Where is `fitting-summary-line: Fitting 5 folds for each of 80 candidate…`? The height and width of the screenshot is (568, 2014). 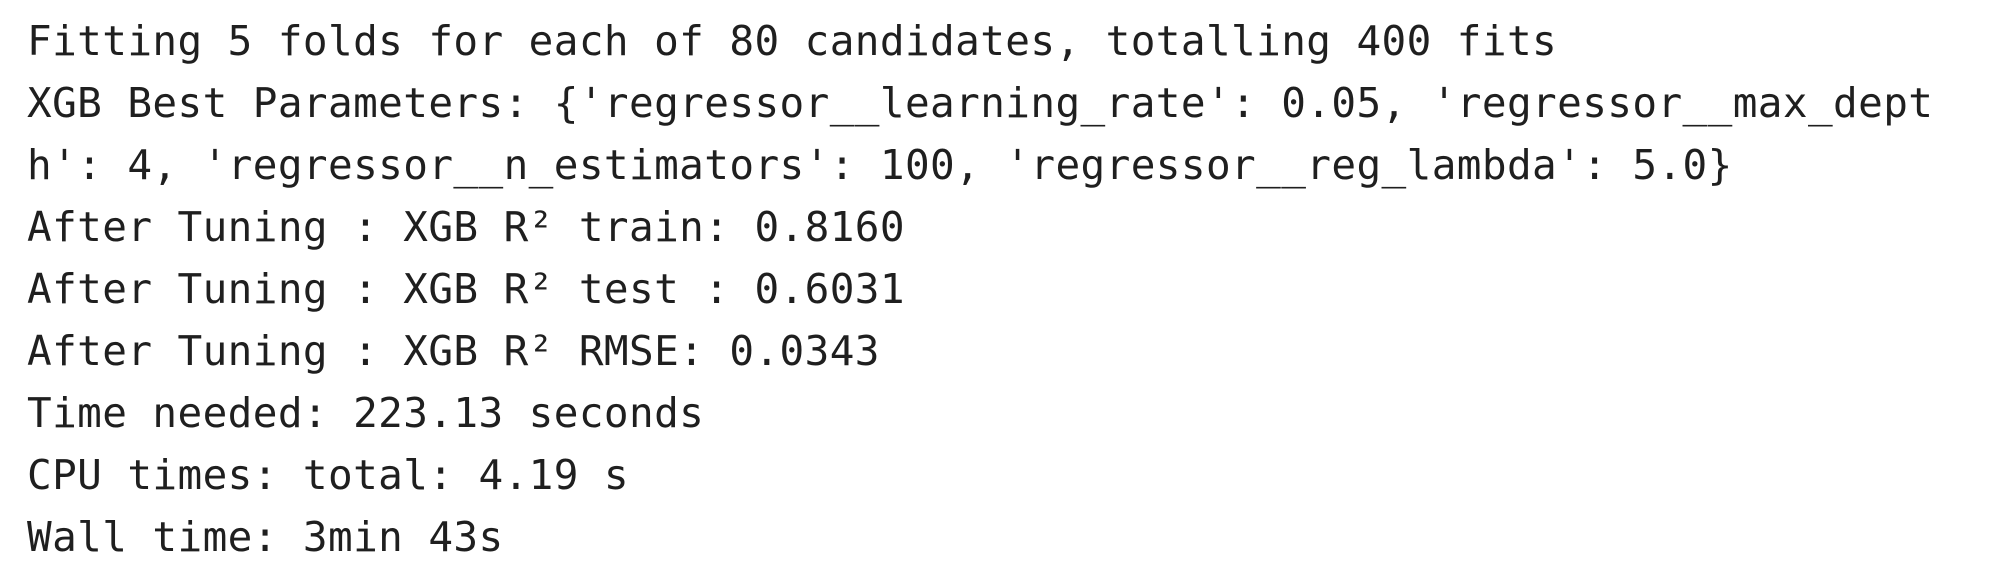 fitting-summary-line: Fitting 5 folds for each of 80 candidate… is located at coordinates (792, 41).